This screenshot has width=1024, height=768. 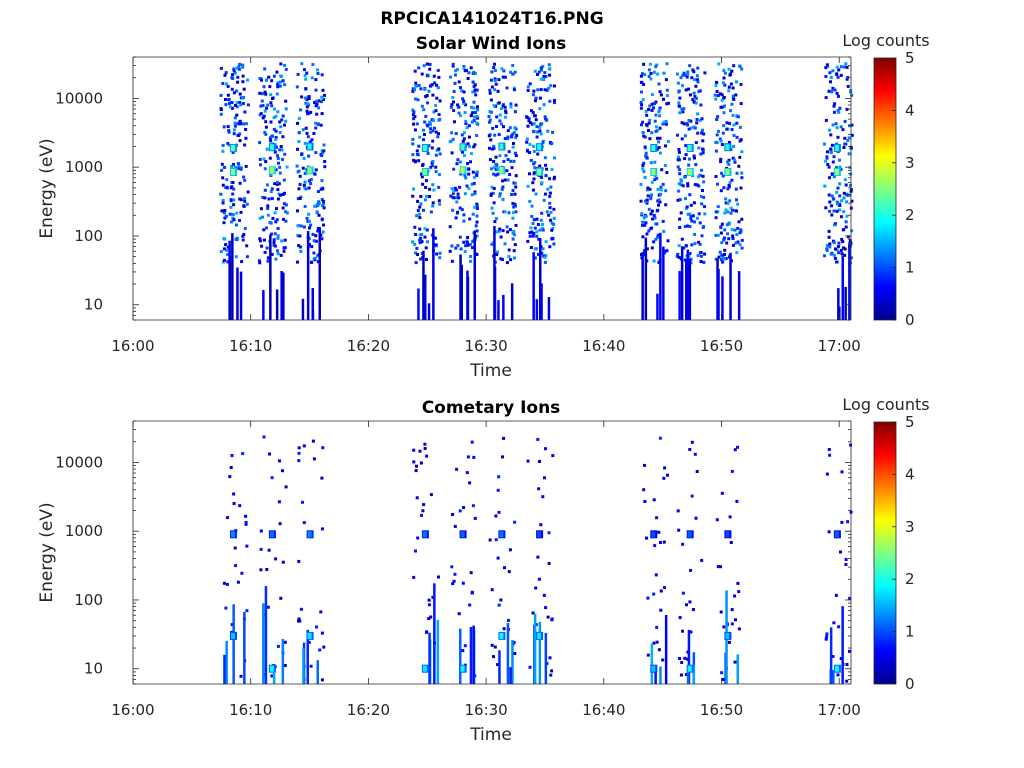 What do you see at coordinates (603, 346) in the screenshot?
I see `x-tick-label: 16:40` at bounding box center [603, 346].